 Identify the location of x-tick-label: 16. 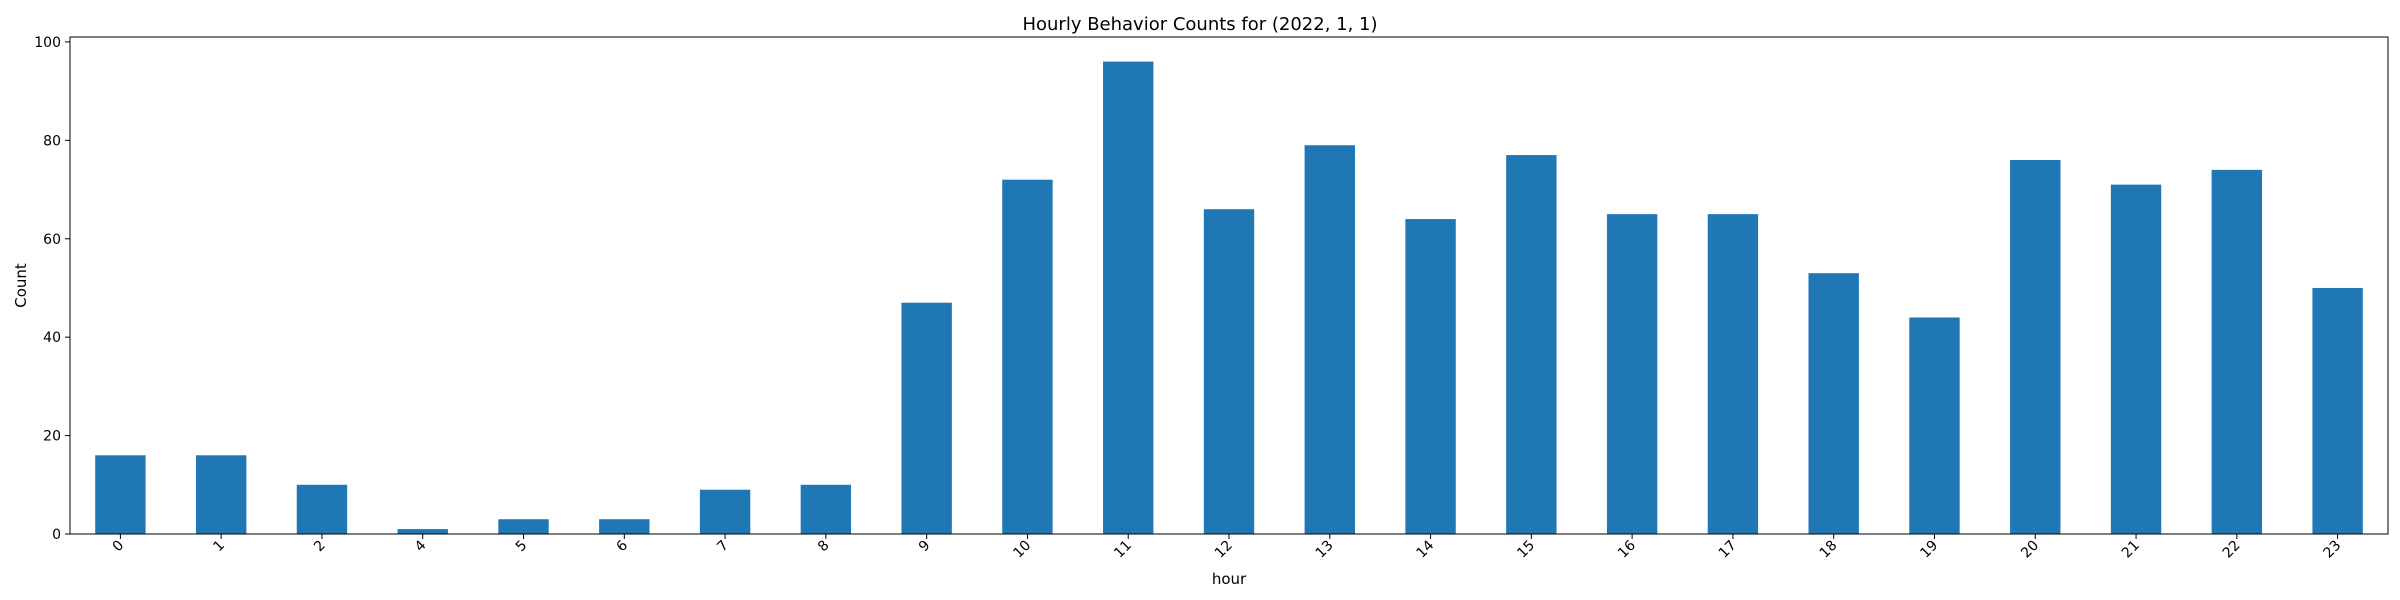
(1627, 549).